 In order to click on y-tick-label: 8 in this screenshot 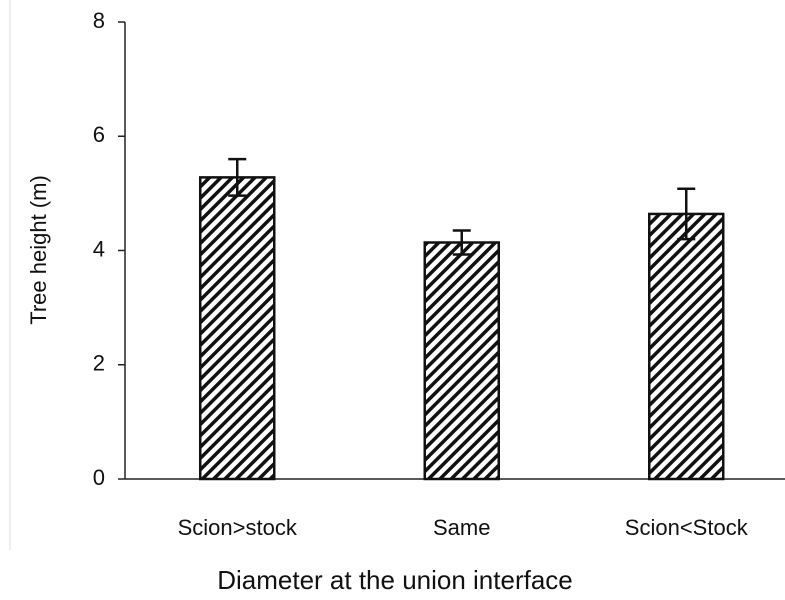, I will do `click(99, 20)`.